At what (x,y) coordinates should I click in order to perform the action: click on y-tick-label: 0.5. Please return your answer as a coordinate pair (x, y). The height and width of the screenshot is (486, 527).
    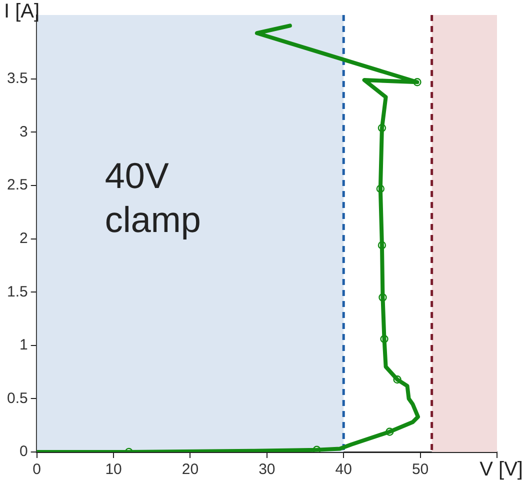
    Looking at the image, I should click on (17, 398).